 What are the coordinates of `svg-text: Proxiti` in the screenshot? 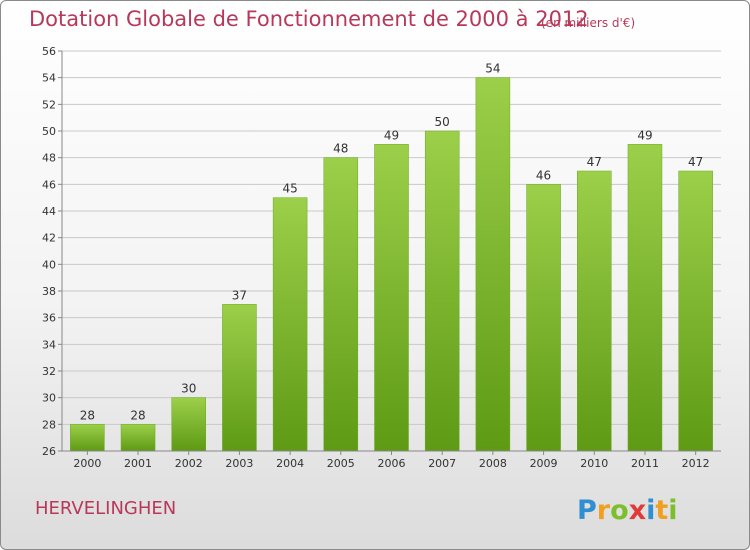 It's located at (627, 510).